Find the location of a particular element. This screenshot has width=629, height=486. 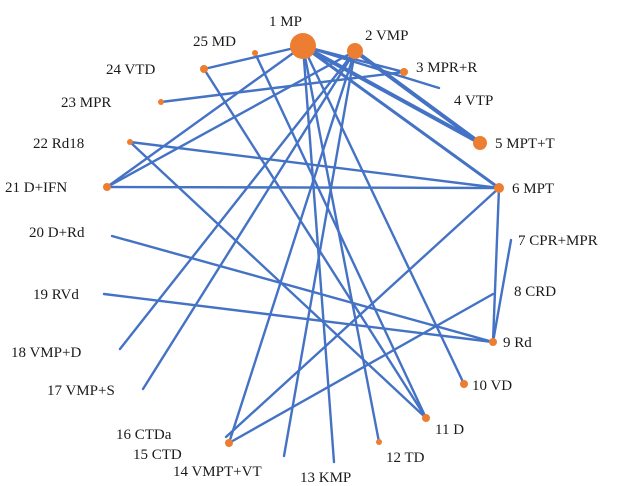

node-label-9: 9 Rd is located at coordinates (517, 343).